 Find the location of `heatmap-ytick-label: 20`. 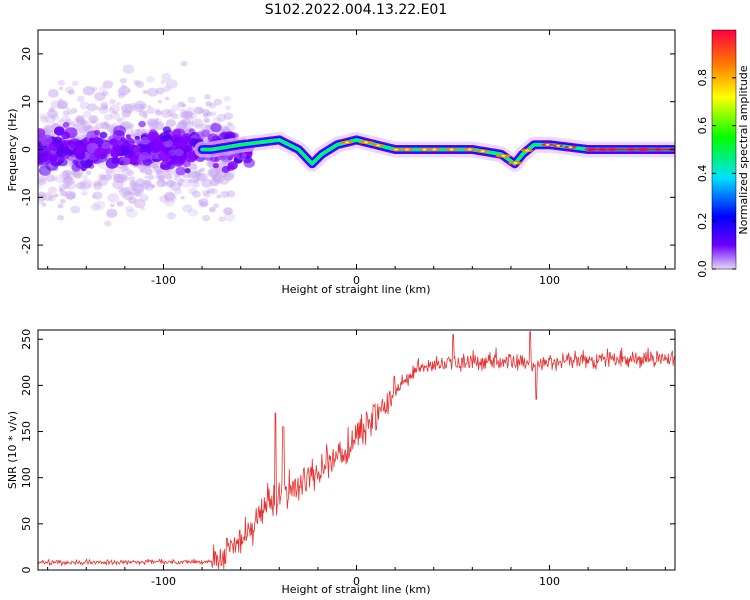

heatmap-ytick-label: 20 is located at coordinates (26, 54).